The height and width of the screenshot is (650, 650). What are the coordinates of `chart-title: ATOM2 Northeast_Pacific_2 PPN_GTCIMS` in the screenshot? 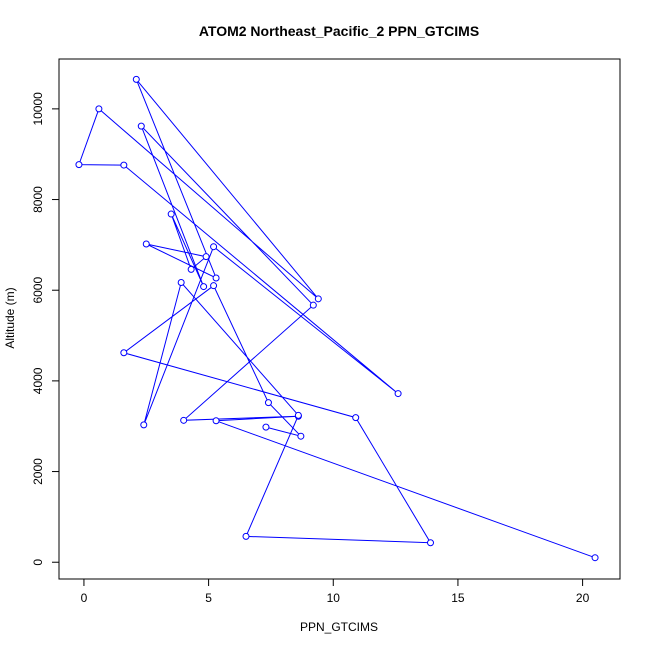 It's located at (339, 31).